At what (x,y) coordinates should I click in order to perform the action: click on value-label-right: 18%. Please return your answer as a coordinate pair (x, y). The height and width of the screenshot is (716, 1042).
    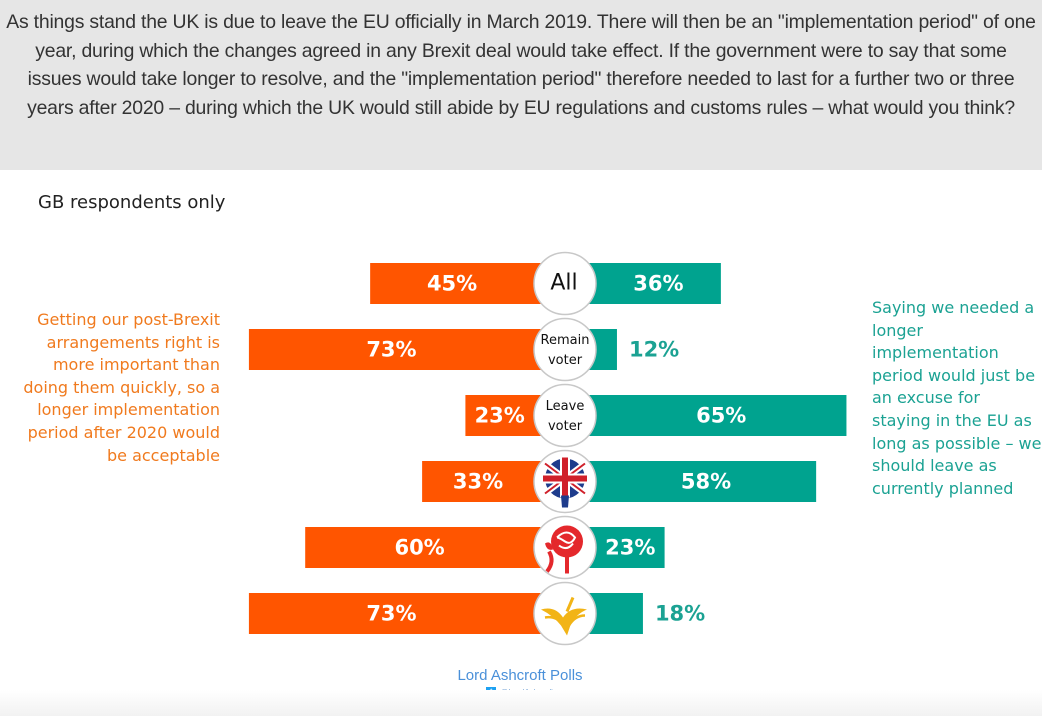
    Looking at the image, I should click on (680, 614).